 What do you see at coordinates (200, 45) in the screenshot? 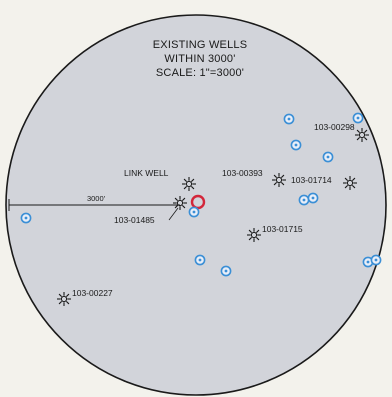
I see `map-title-line-1: EXISTING WELLS` at bounding box center [200, 45].